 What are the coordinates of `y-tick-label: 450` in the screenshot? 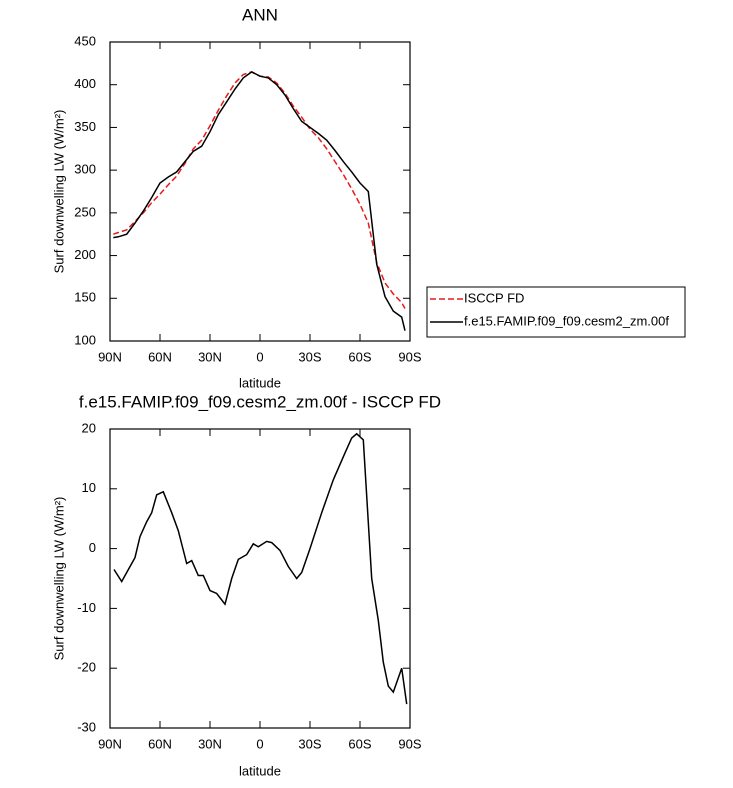 It's located at (85, 40).